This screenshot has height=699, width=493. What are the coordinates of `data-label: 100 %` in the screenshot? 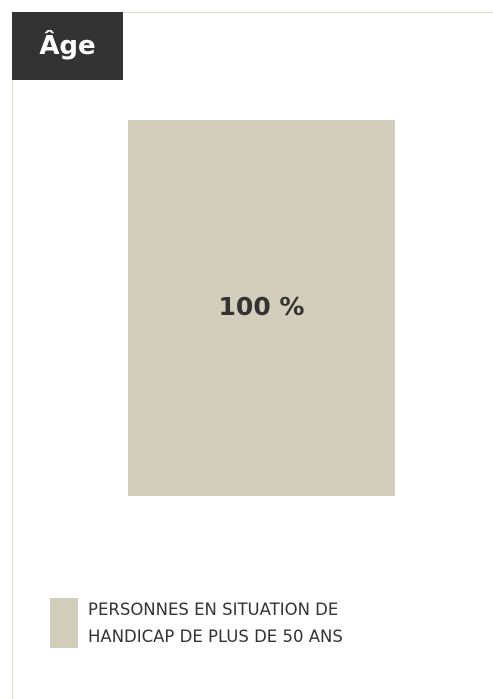 It's located at (262, 306).